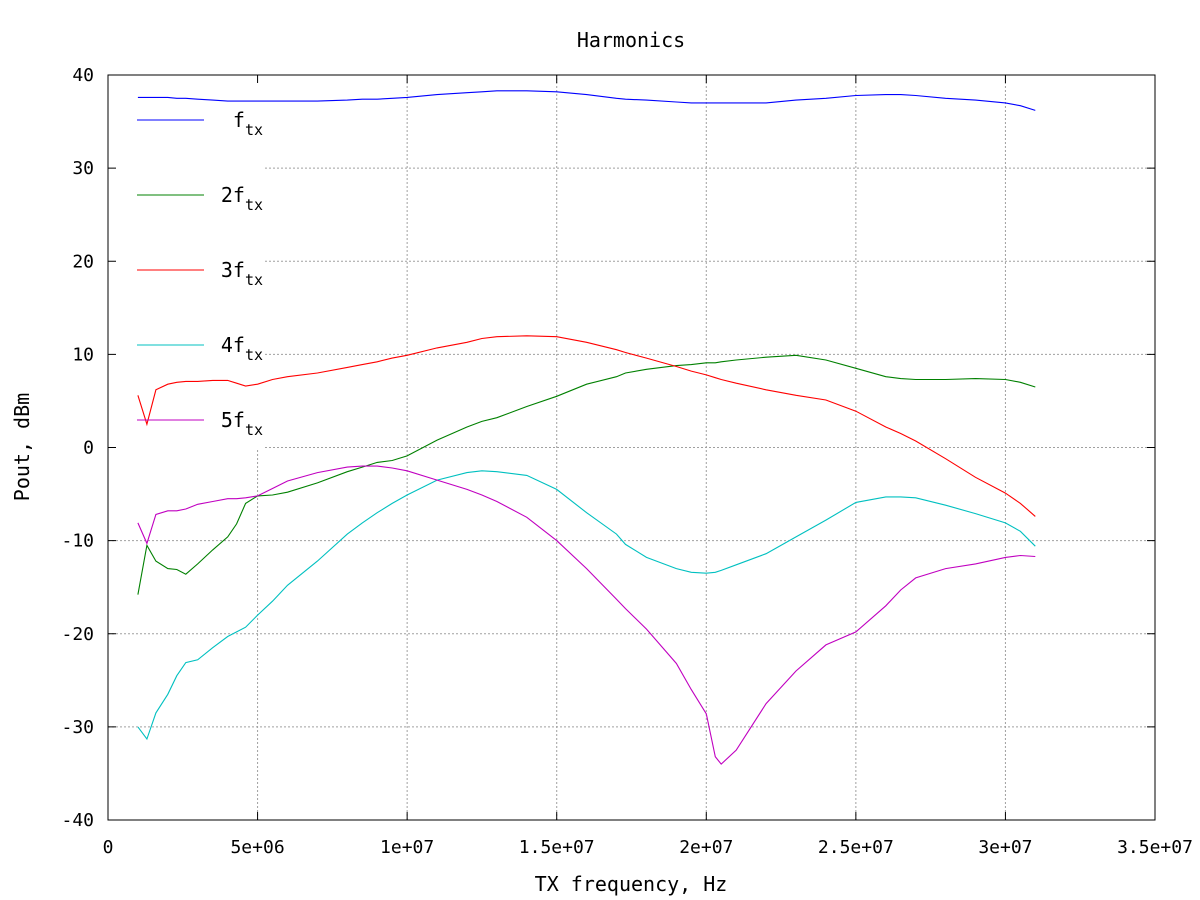 Image resolution: width=1200 pixels, height=900 pixels. What do you see at coordinates (407, 847) in the screenshot?
I see `x-tick-label: 1e+07` at bounding box center [407, 847].